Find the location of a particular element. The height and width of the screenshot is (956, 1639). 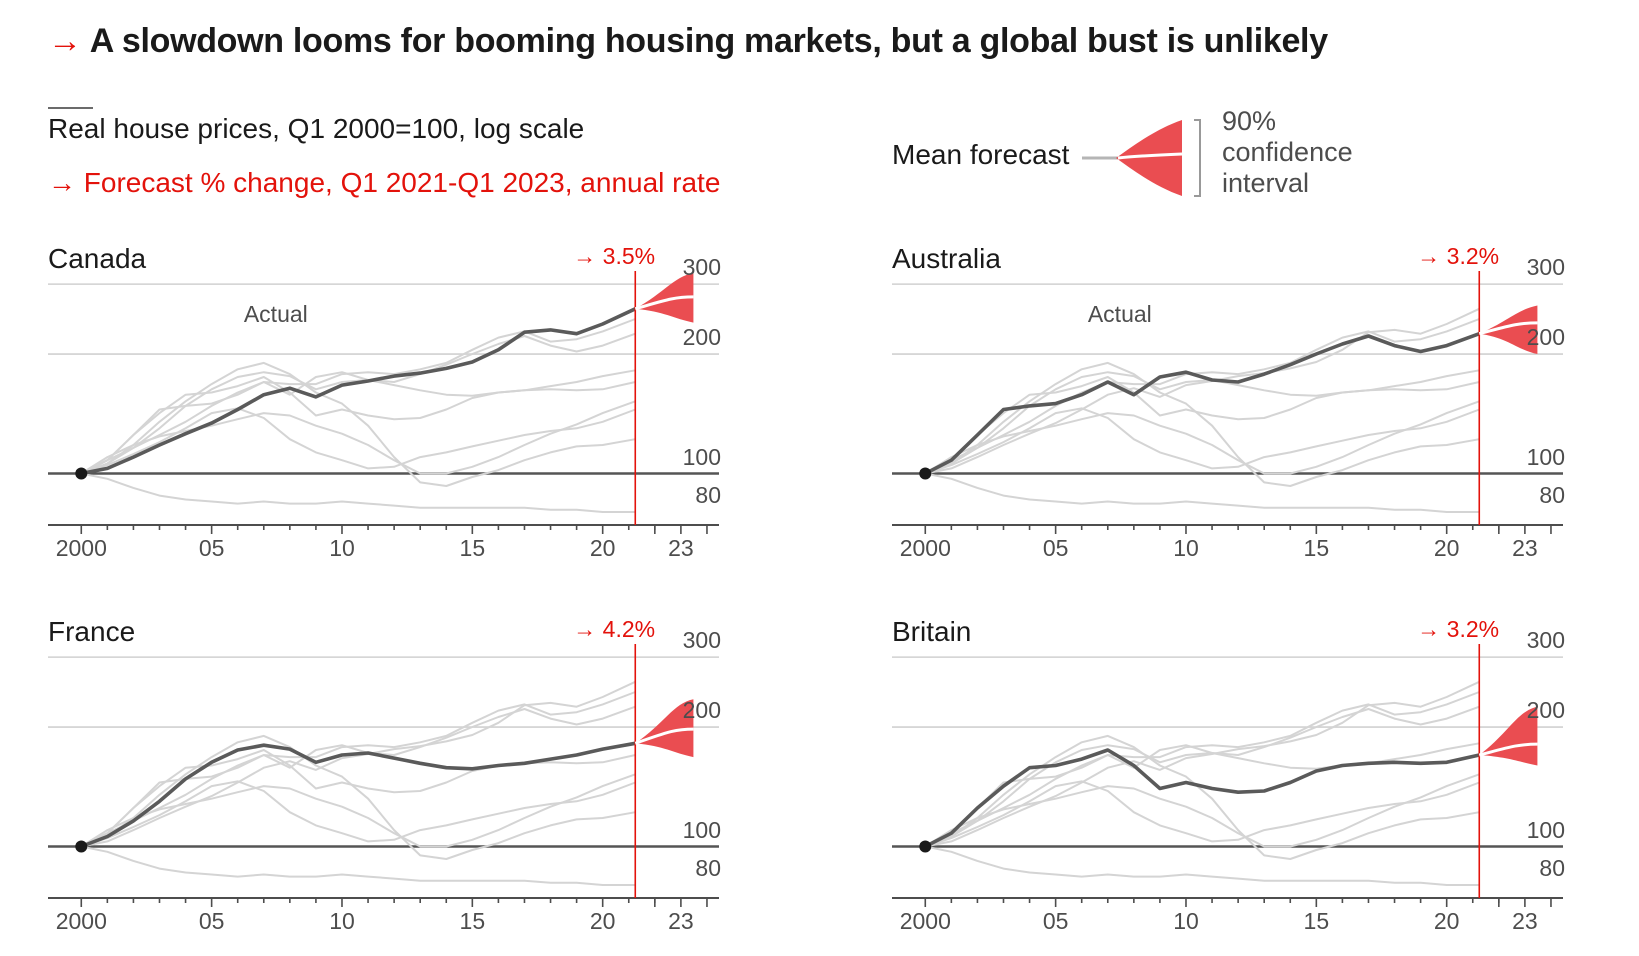

legend-ci-line1: 90% is located at coordinates (1249, 121).